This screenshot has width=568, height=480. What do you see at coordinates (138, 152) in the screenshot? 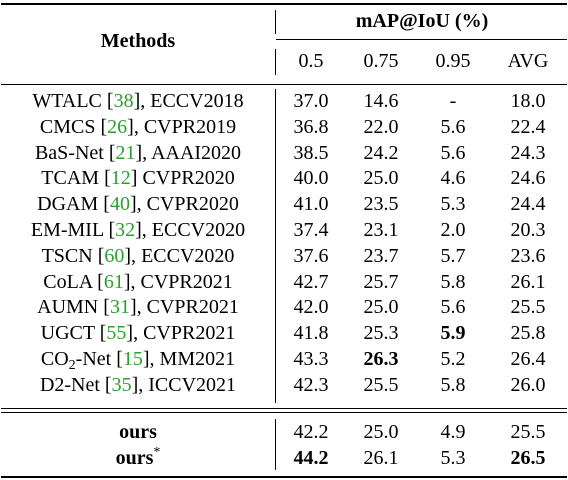
I see `method-cell: BaS-Net [21], AAAI2020` at bounding box center [138, 152].